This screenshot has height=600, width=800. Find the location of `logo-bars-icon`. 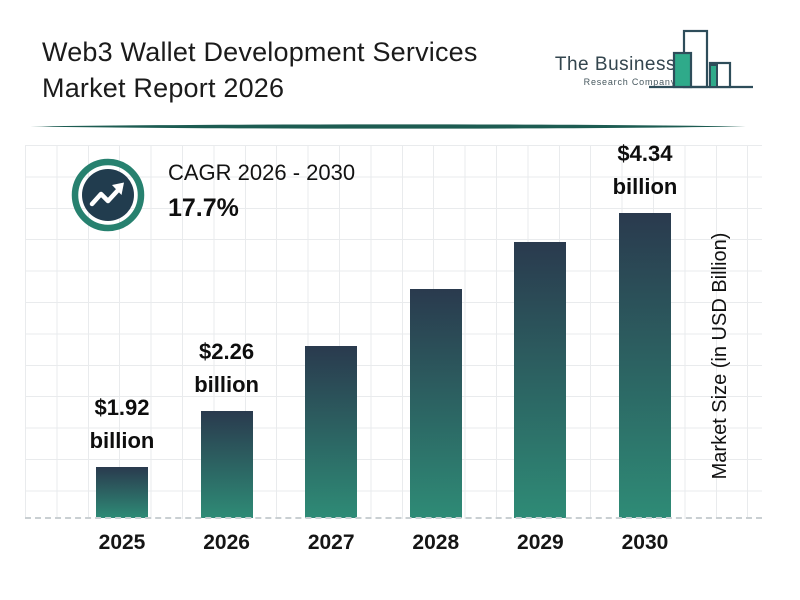

logo-bars-icon is located at coordinates (701, 59).